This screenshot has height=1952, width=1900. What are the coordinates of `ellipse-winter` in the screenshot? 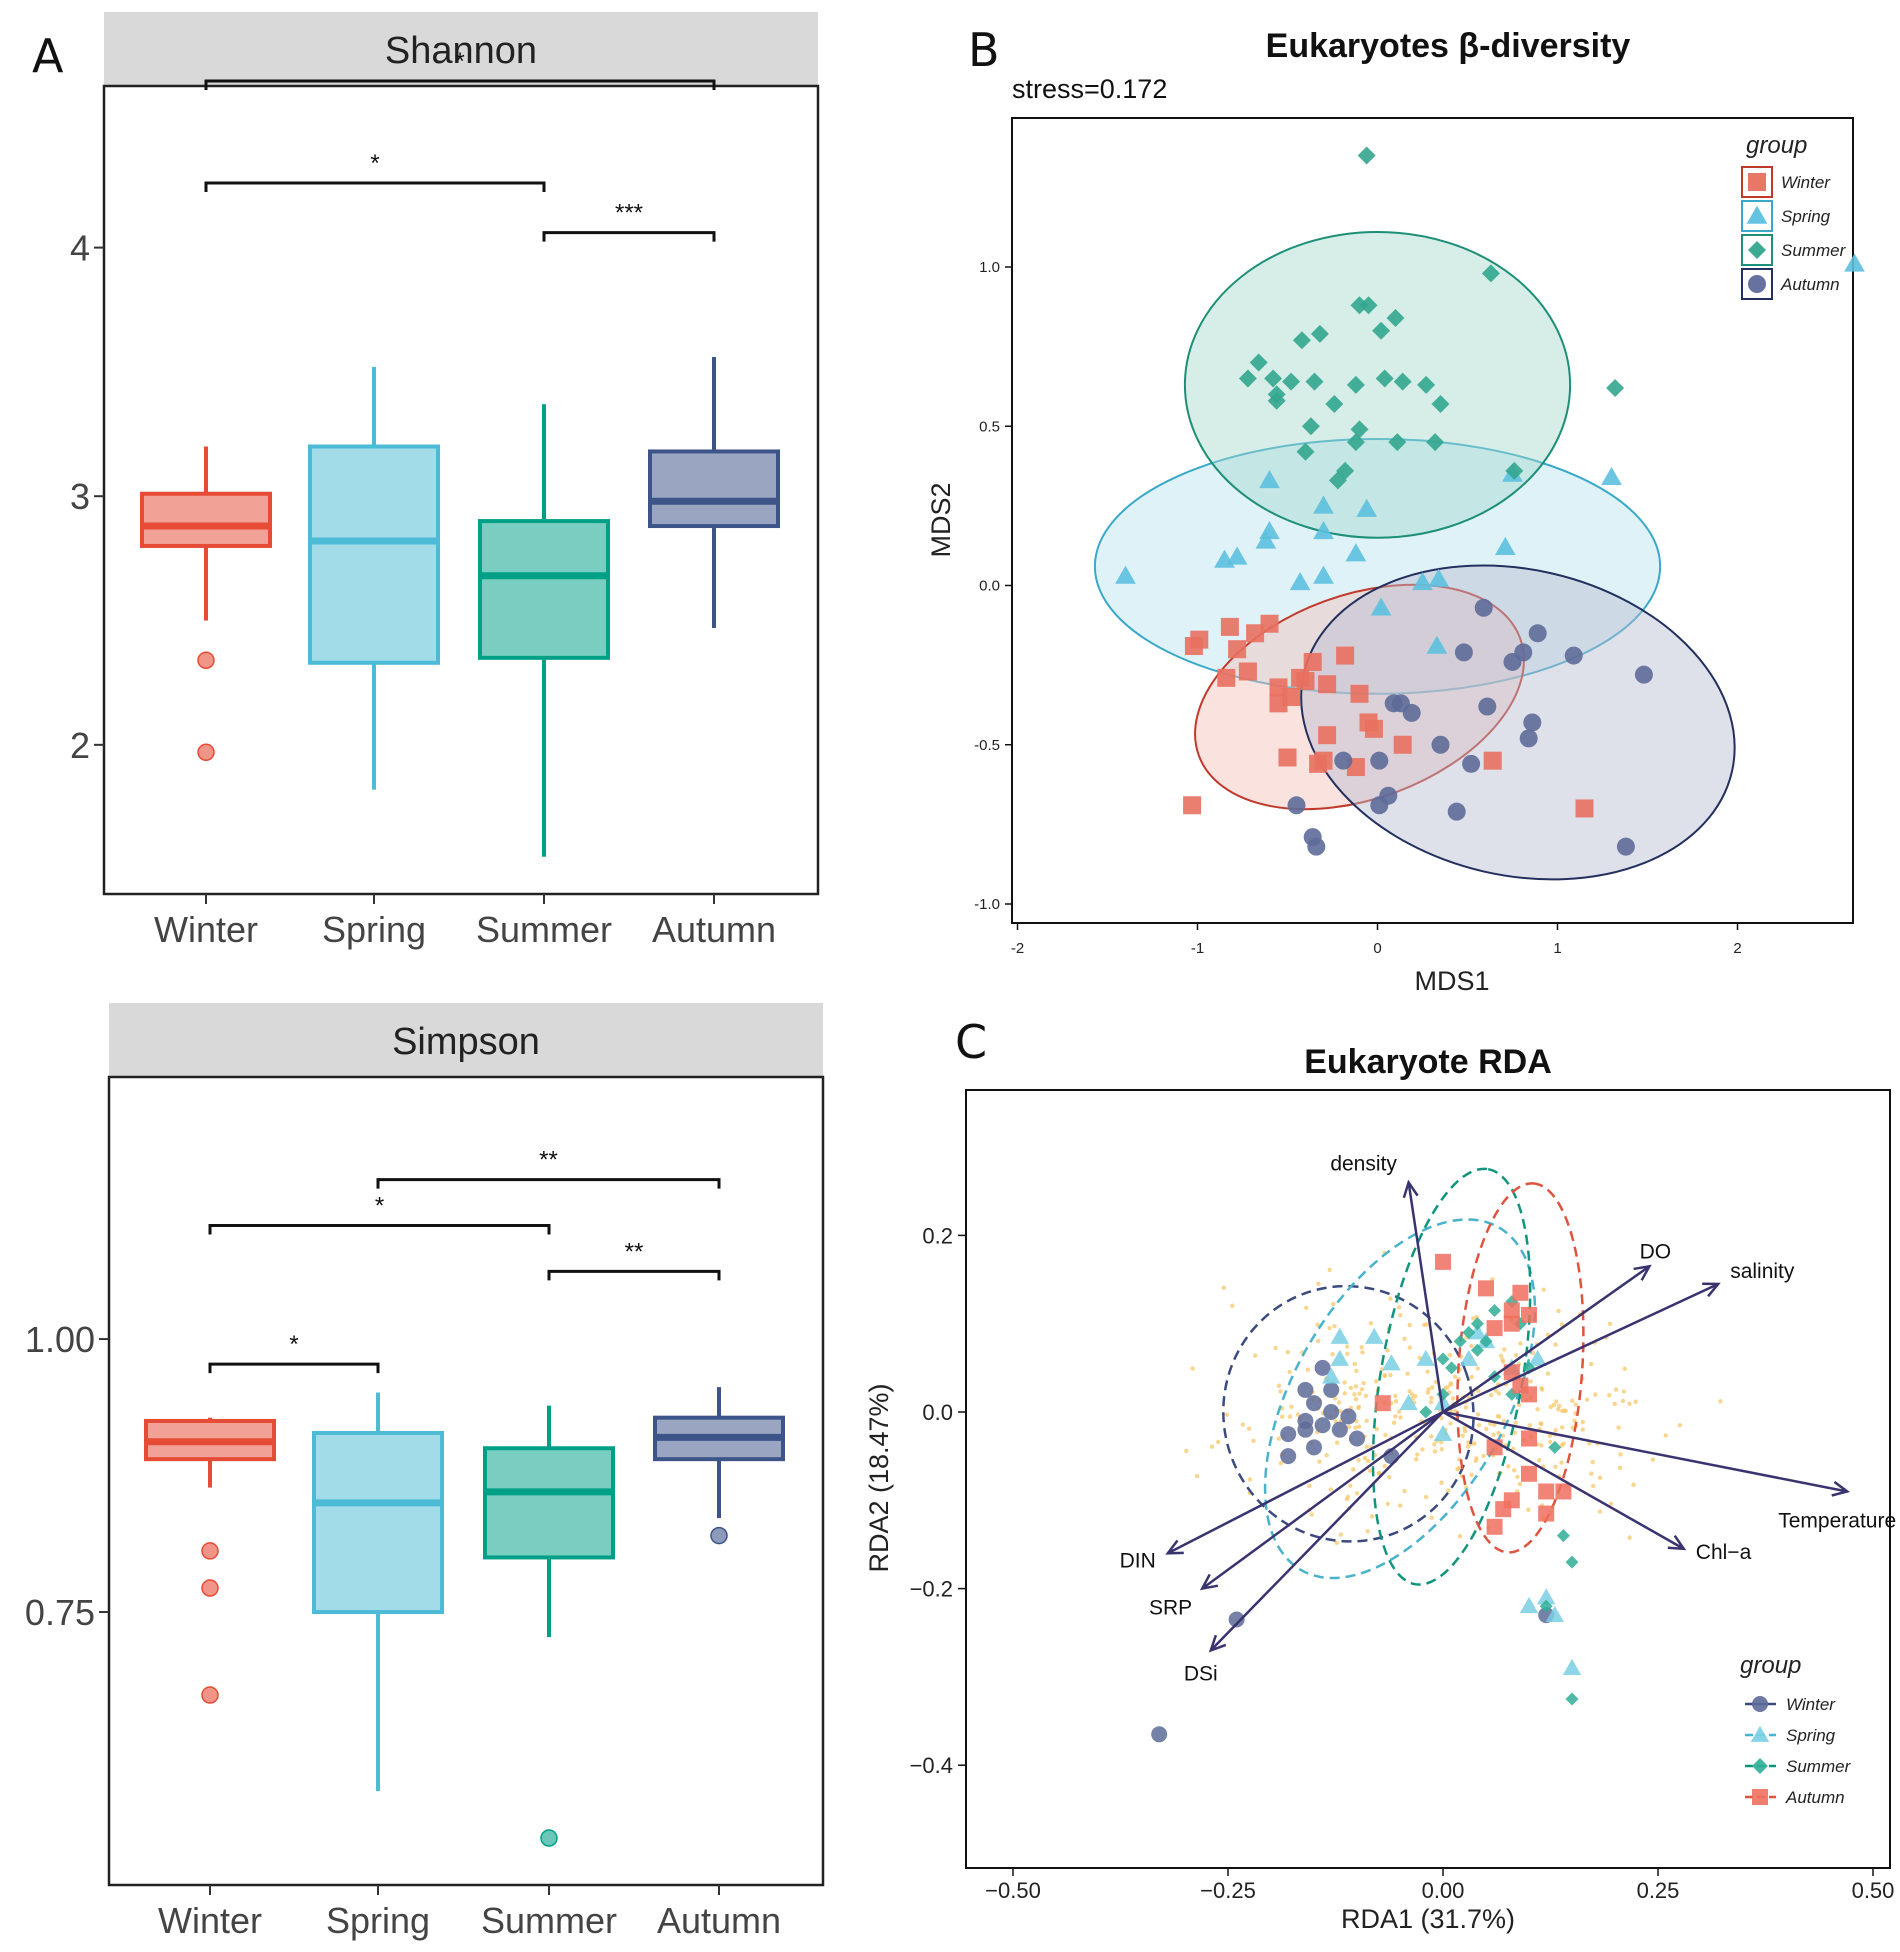 It's located at (1348, 1413).